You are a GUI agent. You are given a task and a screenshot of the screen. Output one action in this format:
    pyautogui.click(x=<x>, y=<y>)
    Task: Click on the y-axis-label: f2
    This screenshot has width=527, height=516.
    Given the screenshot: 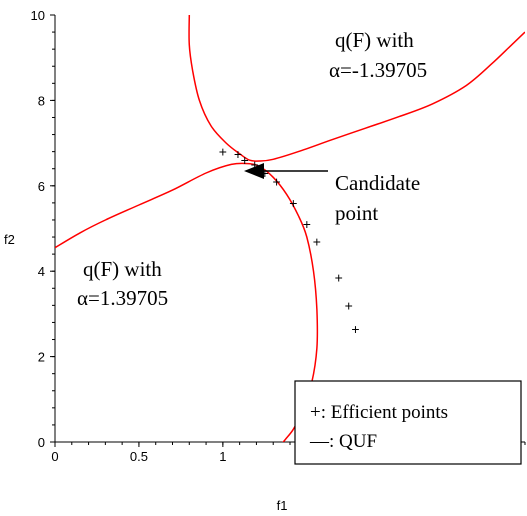 What is the action you would take?
    pyautogui.click(x=9, y=239)
    